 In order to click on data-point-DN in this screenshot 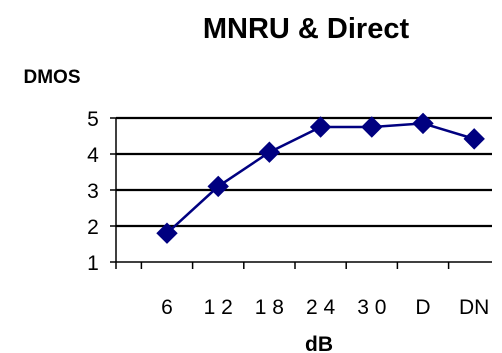, I will do `click(474, 139)`.